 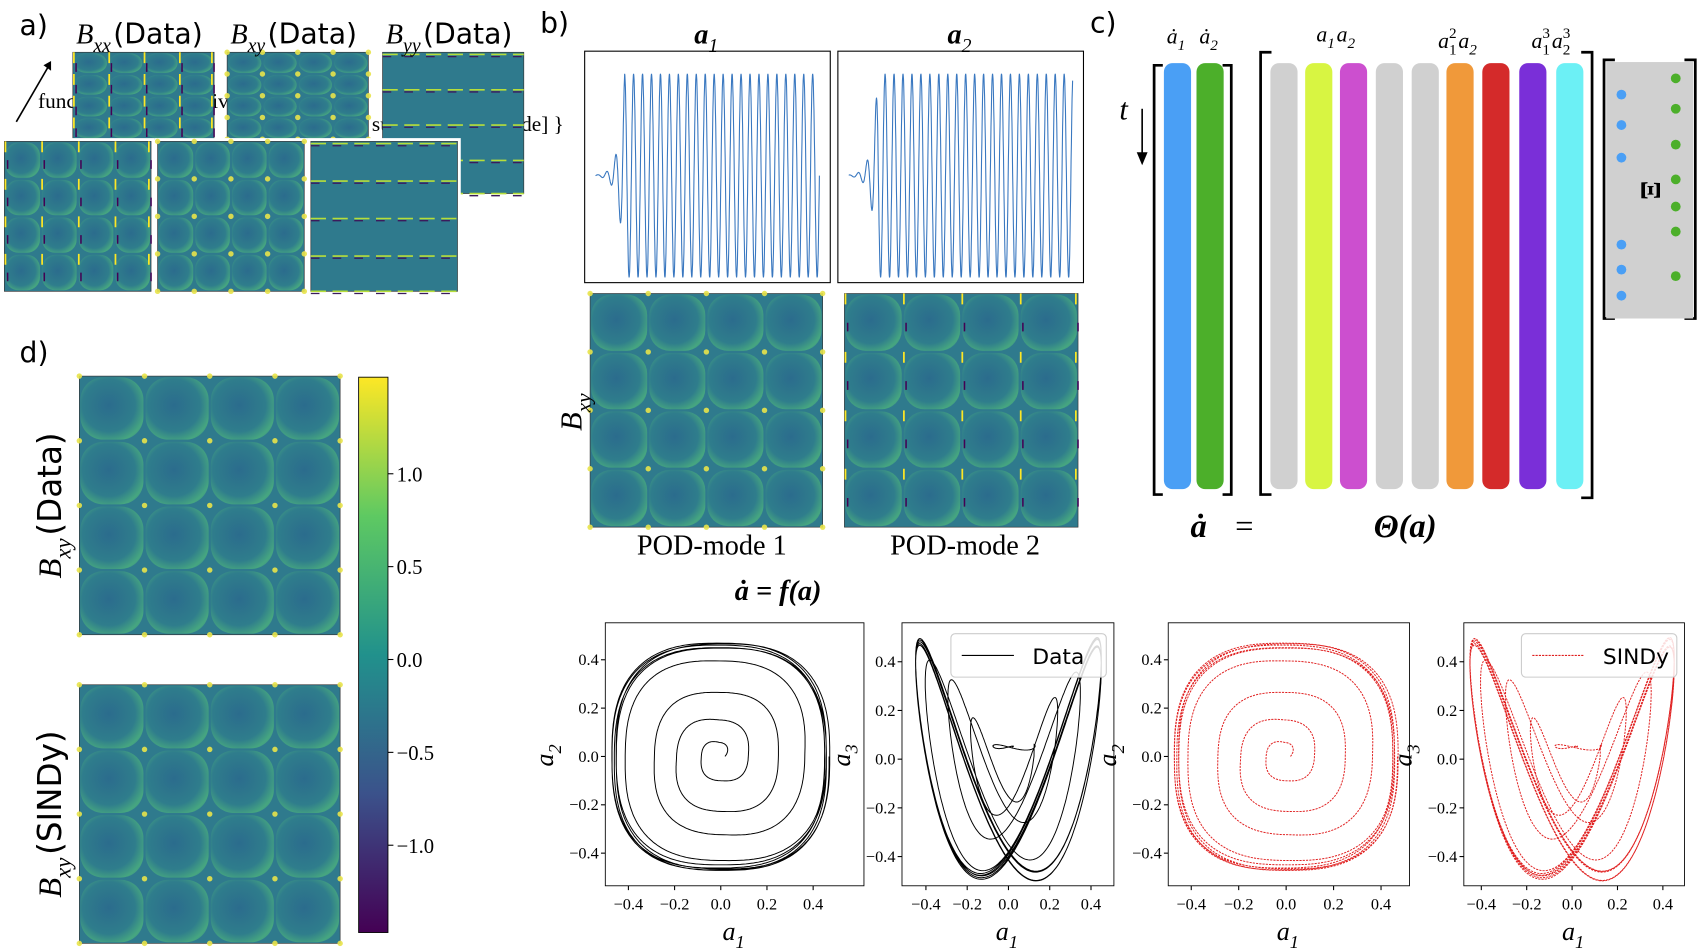 What do you see at coordinates (1447, 661) in the screenshot?
I see `y-tick-label: 0.4` at bounding box center [1447, 661].